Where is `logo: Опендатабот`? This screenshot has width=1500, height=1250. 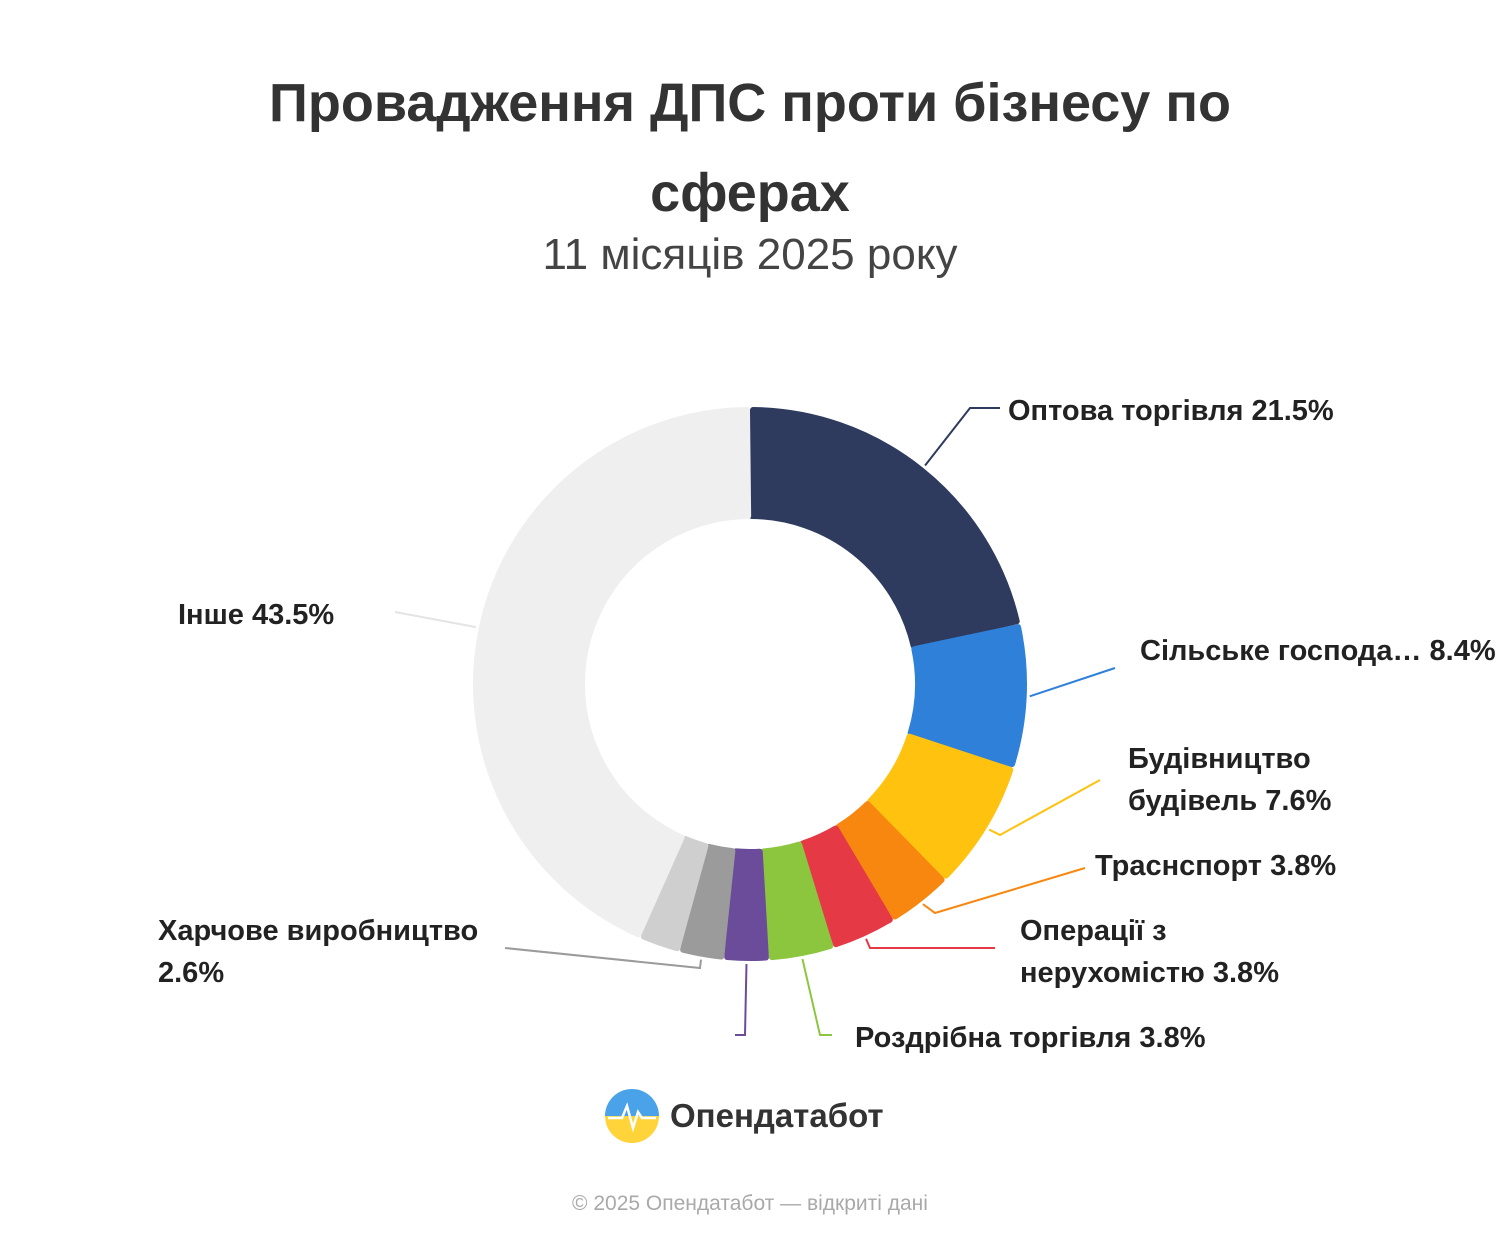
logo: Опендатабот is located at coordinates (744, 1116).